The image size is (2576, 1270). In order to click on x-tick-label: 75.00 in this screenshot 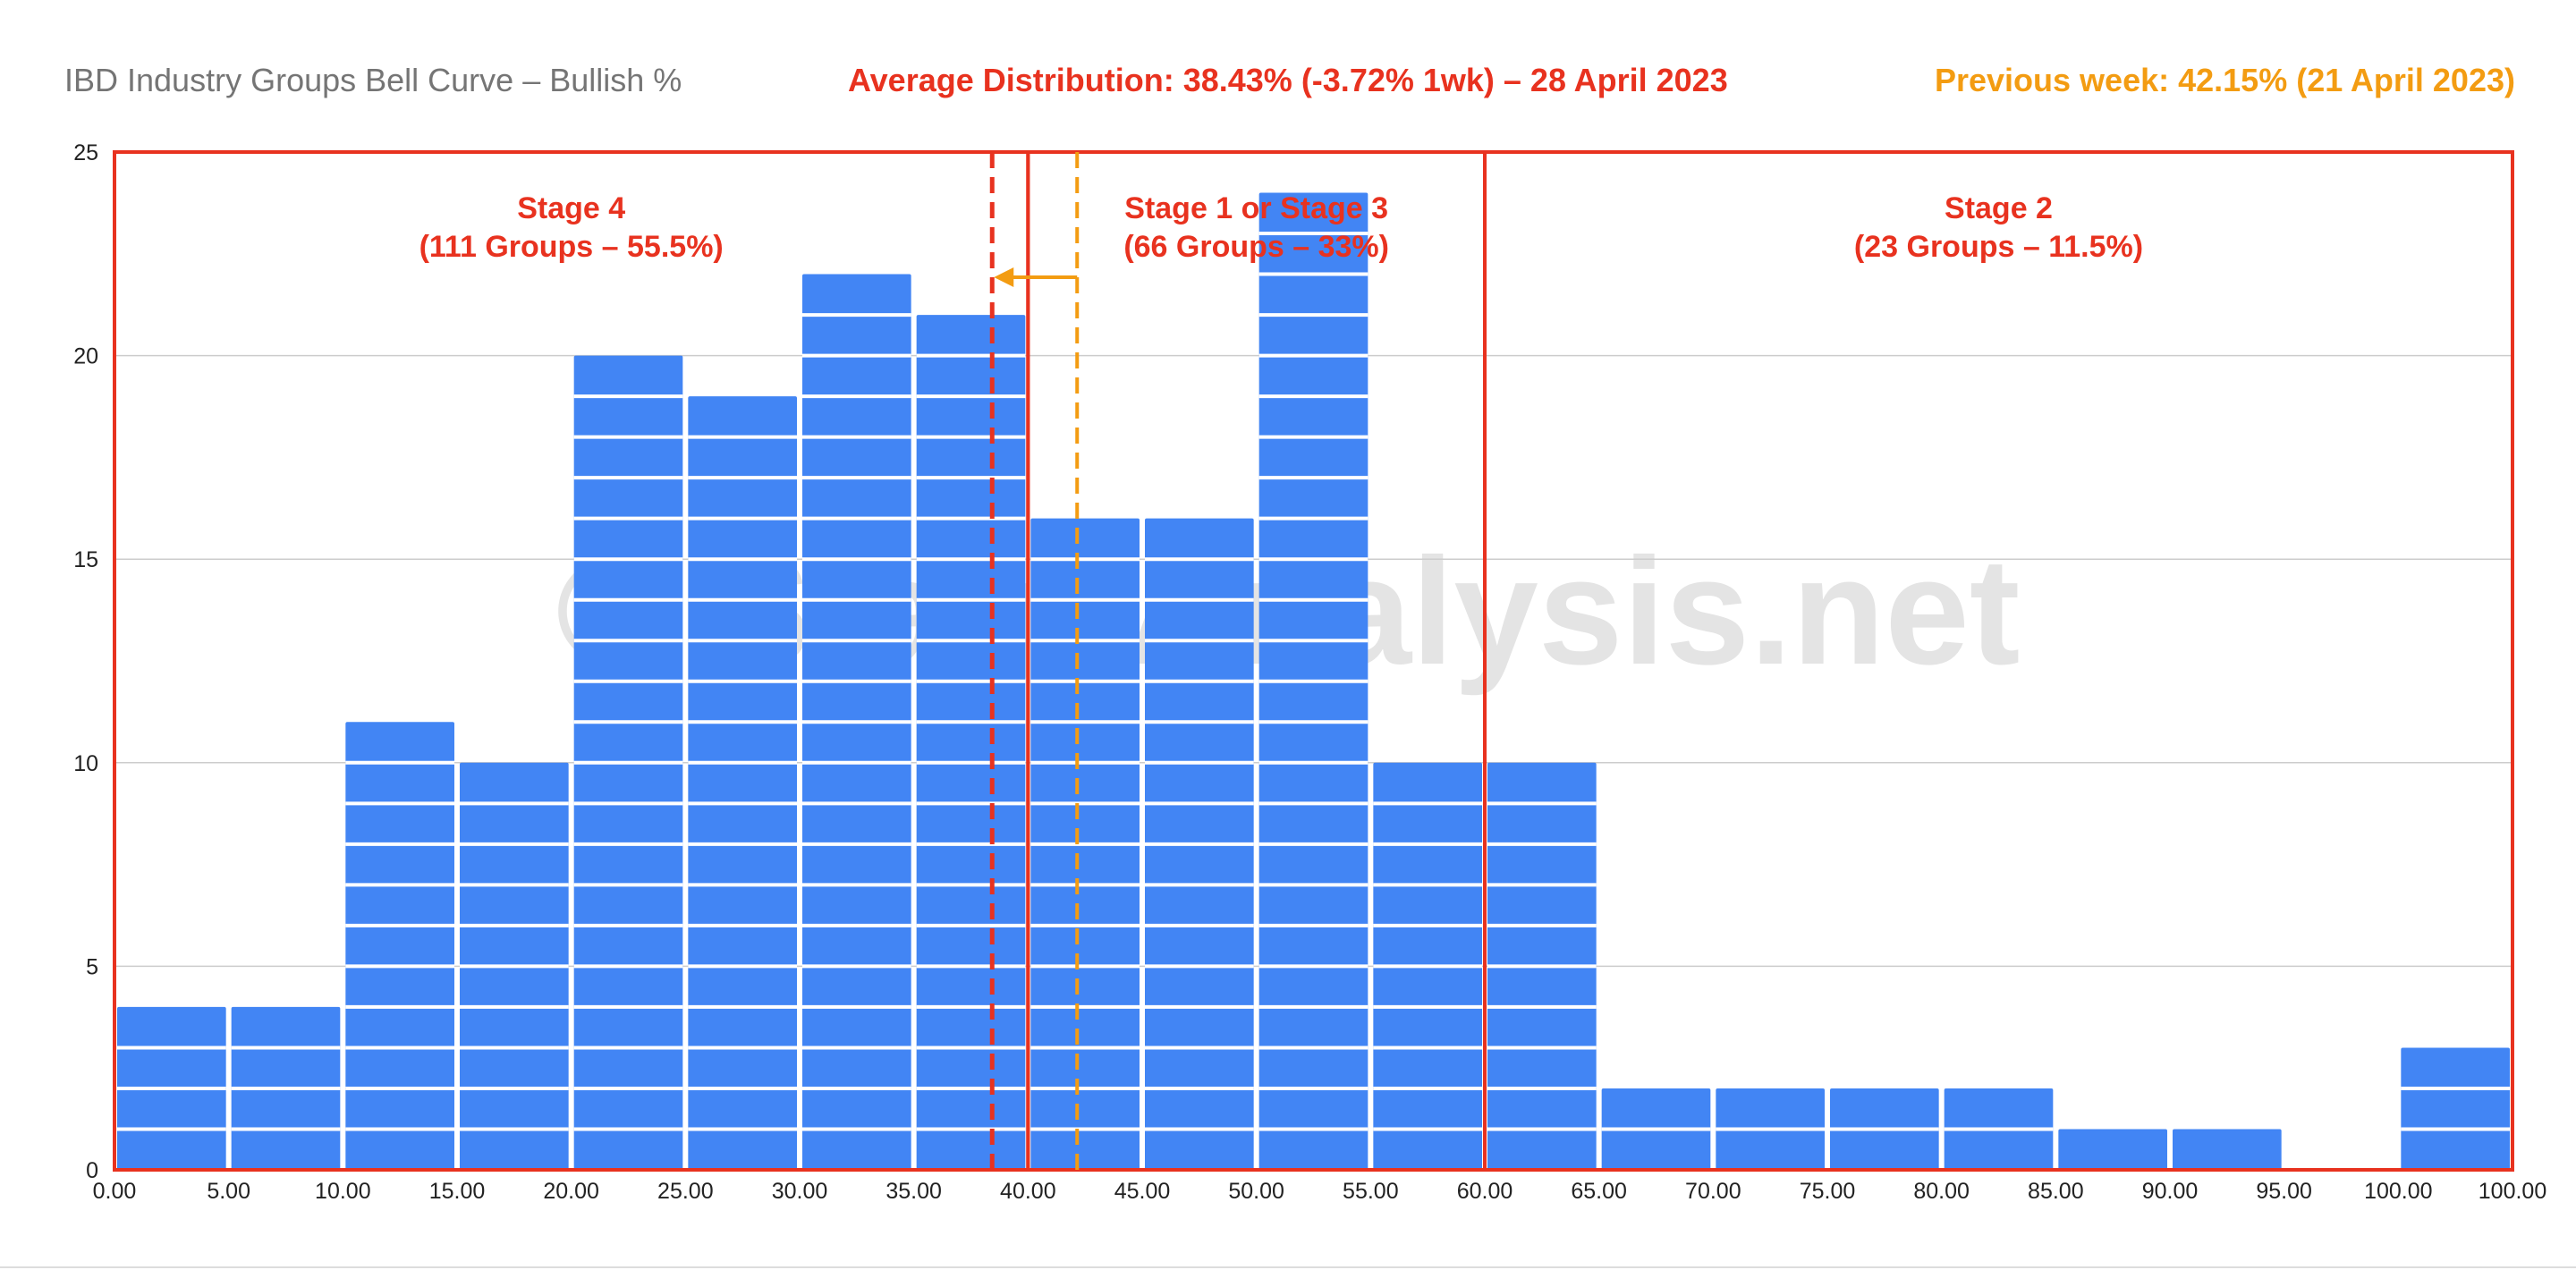, I will do `click(1828, 1191)`.